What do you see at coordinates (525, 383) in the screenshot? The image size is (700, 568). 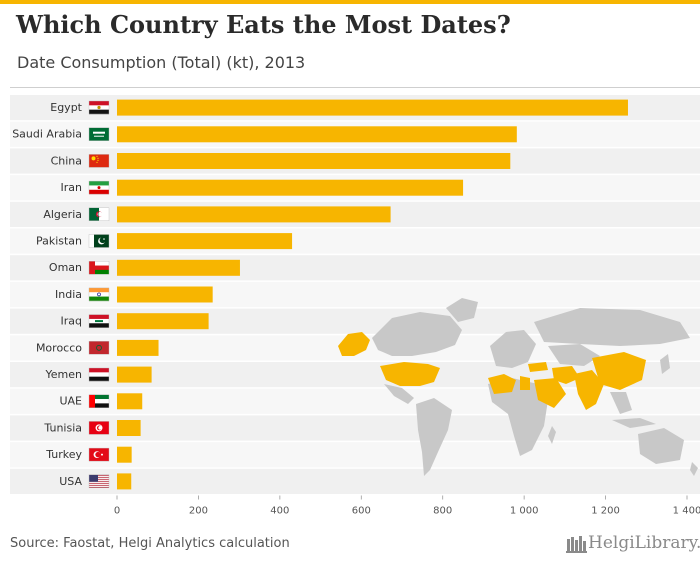 I see `map-egypt` at bounding box center [525, 383].